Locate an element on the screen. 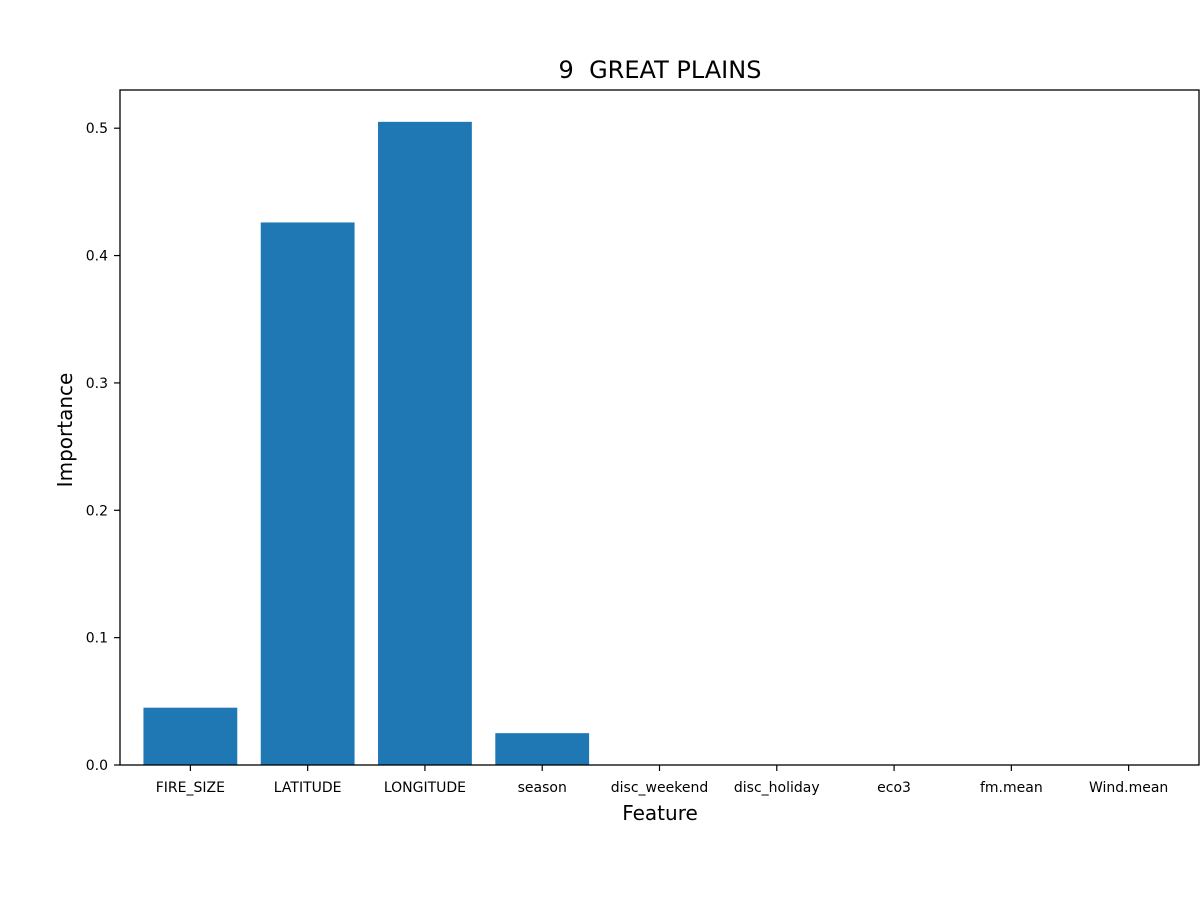  x-tick-label: LONGITUDE is located at coordinates (425, 788).